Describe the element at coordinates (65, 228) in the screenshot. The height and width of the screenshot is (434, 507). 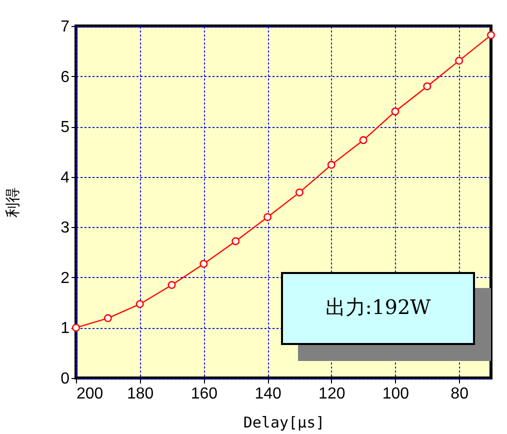
I see `y-tick-label: 3` at that location.